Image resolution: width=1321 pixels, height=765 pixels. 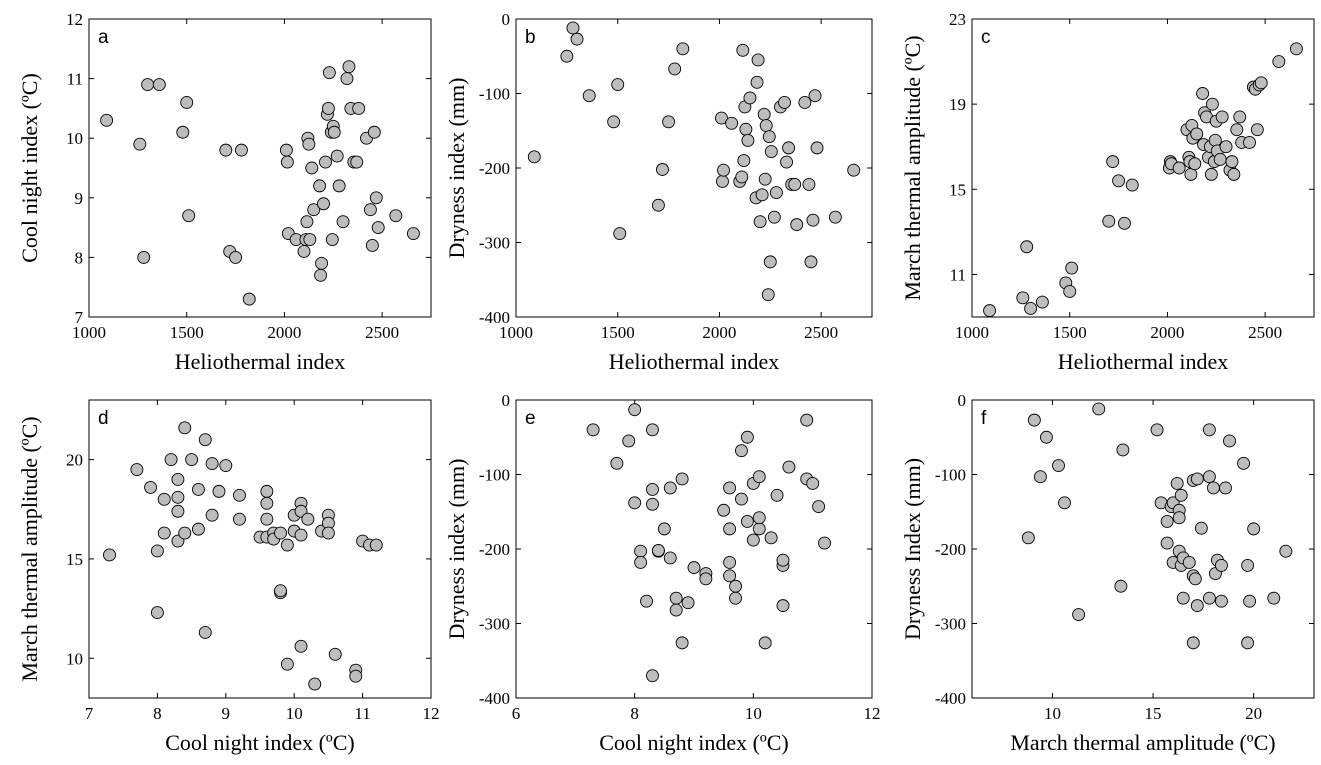 What do you see at coordinates (79, 317) in the screenshot?
I see `y-tick-label: 7` at bounding box center [79, 317].